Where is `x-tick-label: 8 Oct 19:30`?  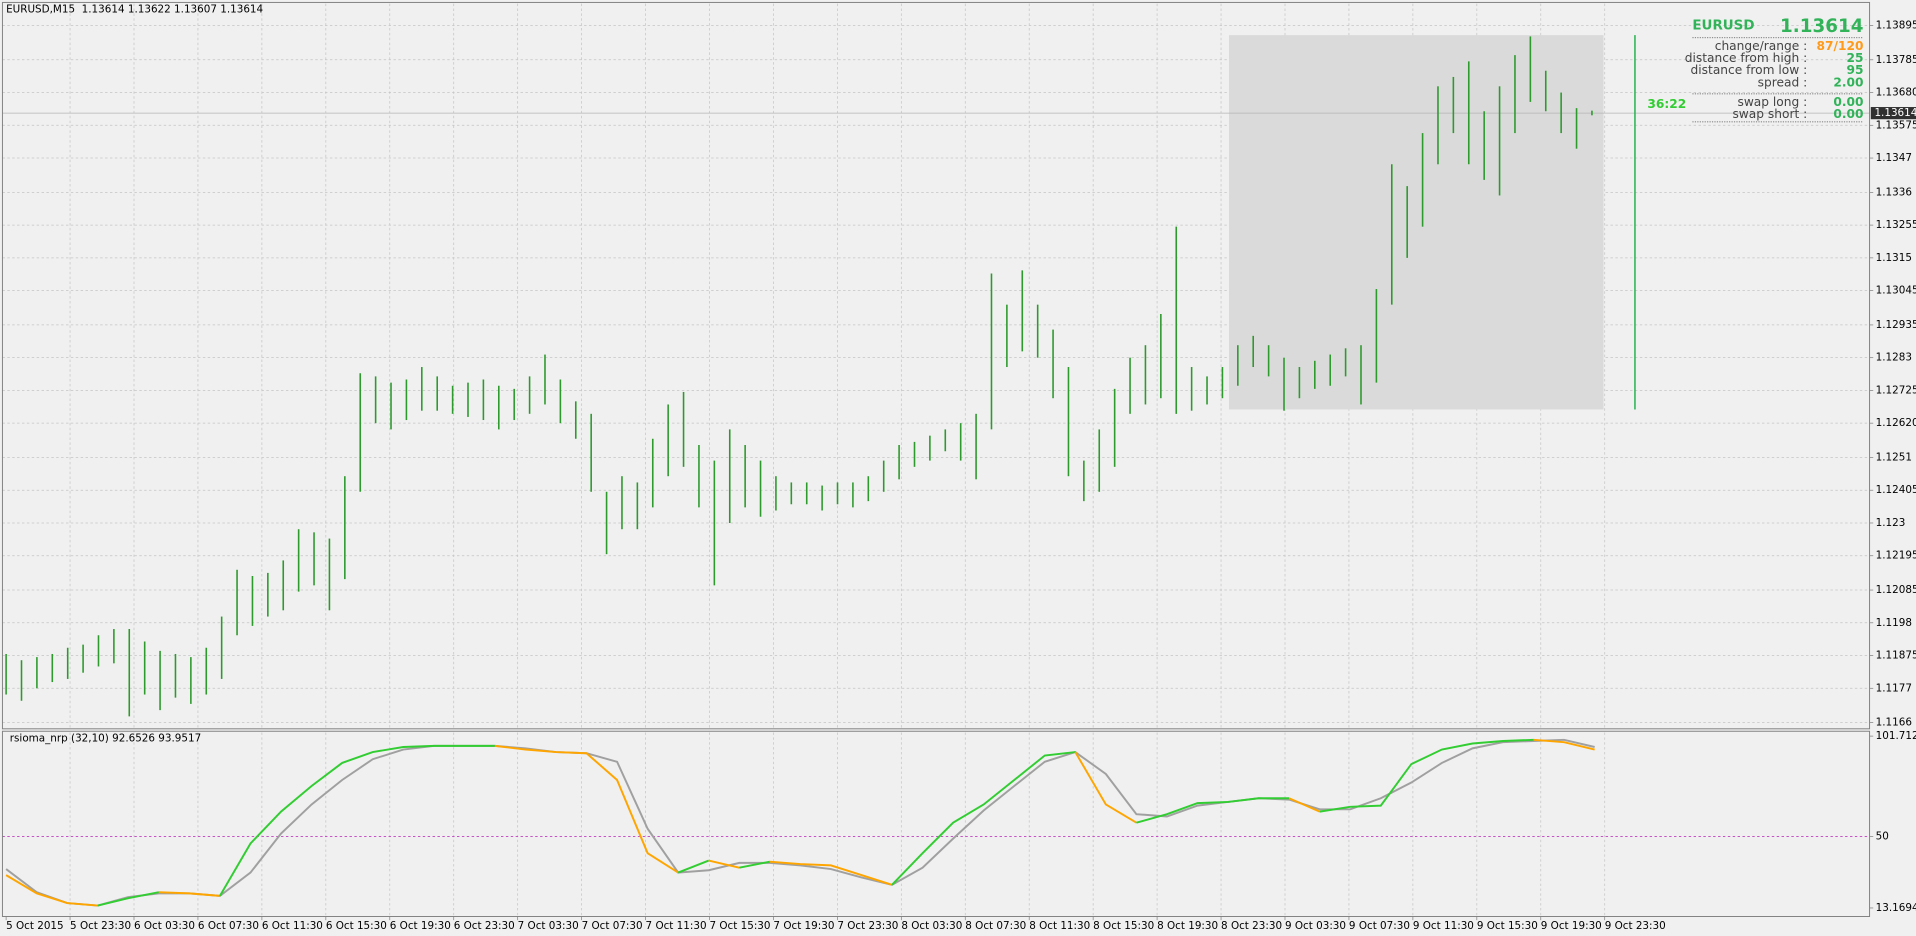
x-tick-label: 8 Oct 19:30 is located at coordinates (1187, 926).